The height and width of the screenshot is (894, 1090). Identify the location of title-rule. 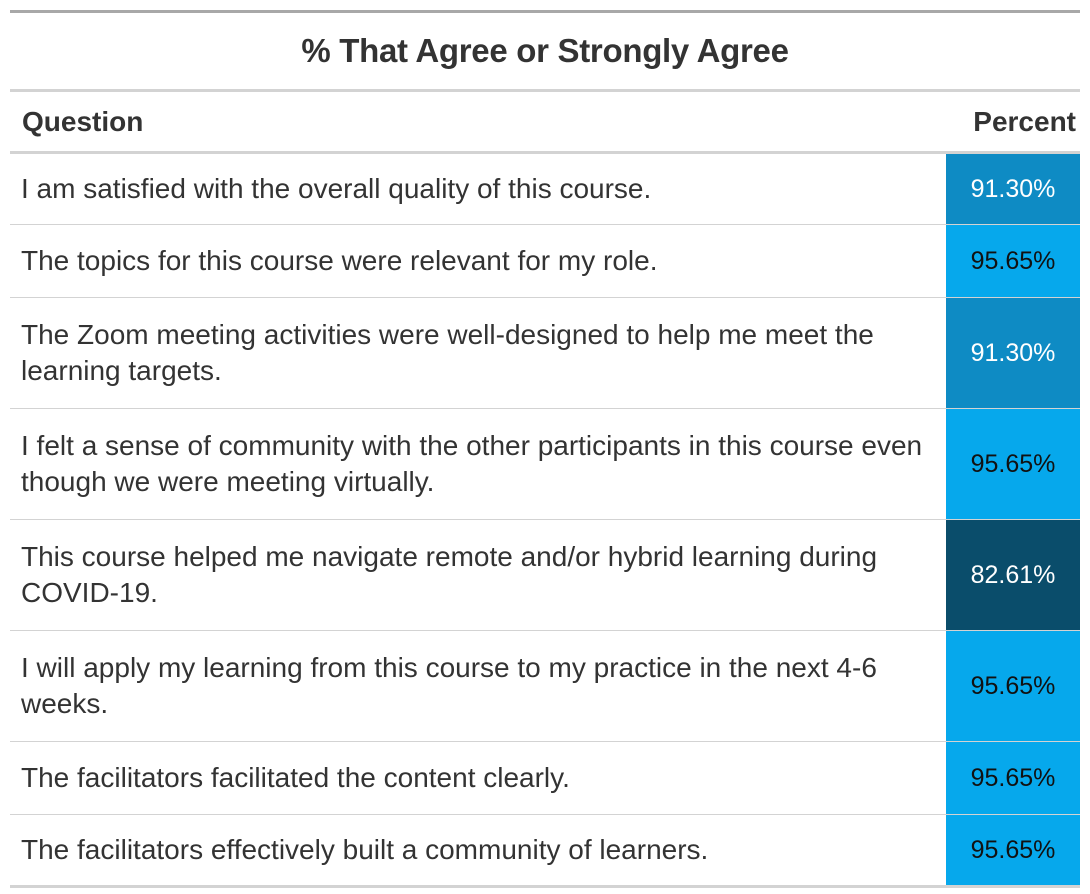
(545, 90).